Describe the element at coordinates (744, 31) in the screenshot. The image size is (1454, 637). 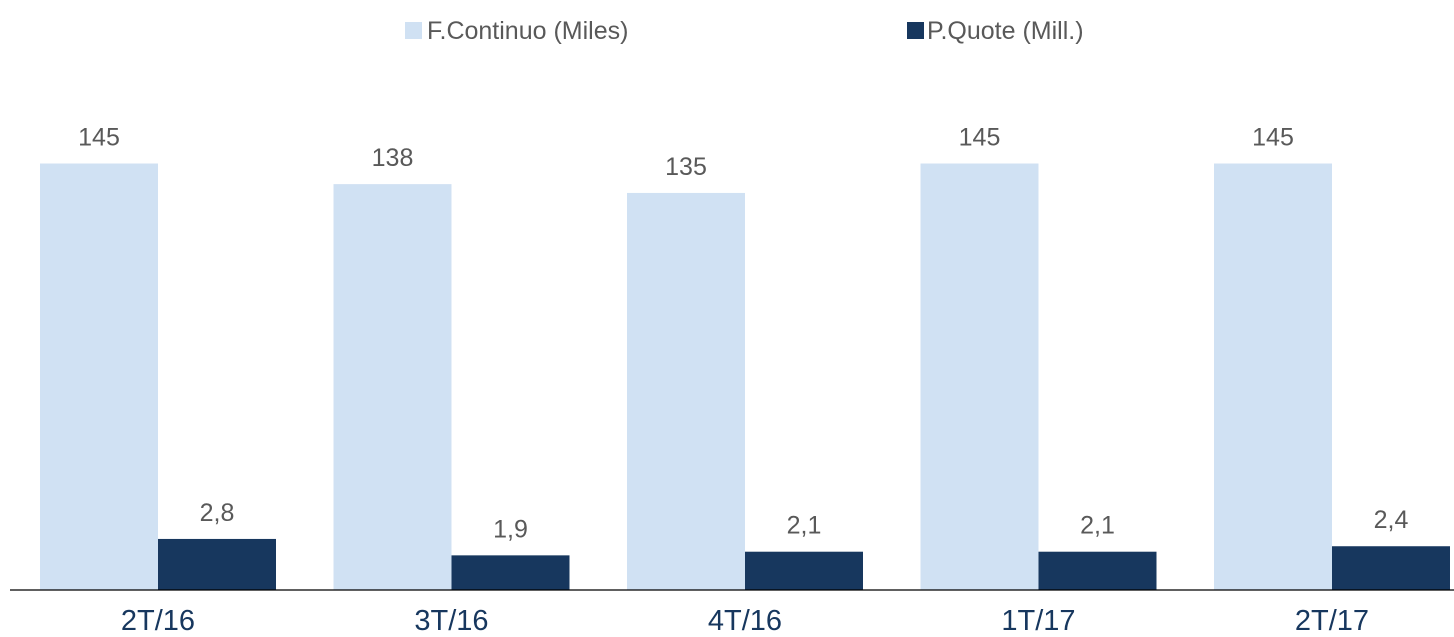
I see `legend: F.Continuo (Miles) P.Quote (Mill.)` at that location.